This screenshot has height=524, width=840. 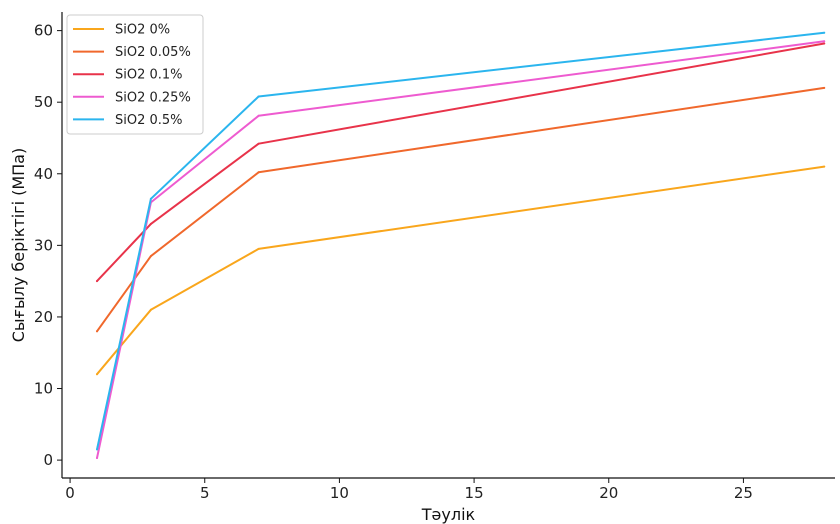 I want to click on legend-label-3: SiO2 0.25%, so click(x=153, y=97).